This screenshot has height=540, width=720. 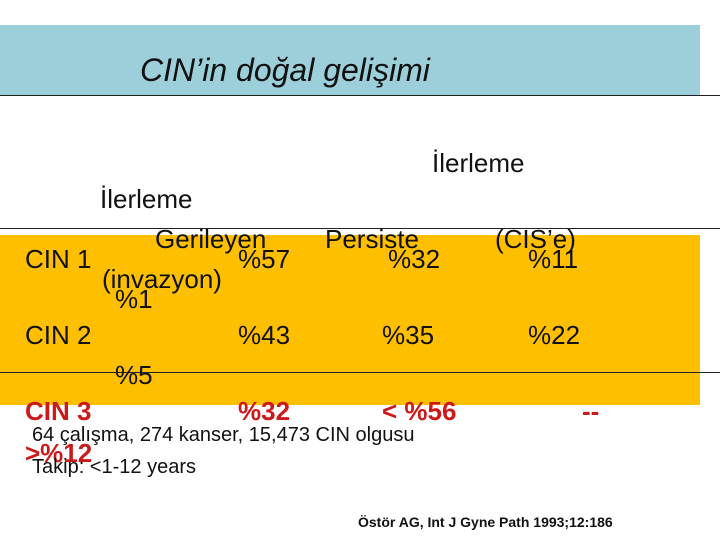 What do you see at coordinates (264, 335) in the screenshot?
I see `cin2-gerileyen: %43` at bounding box center [264, 335].